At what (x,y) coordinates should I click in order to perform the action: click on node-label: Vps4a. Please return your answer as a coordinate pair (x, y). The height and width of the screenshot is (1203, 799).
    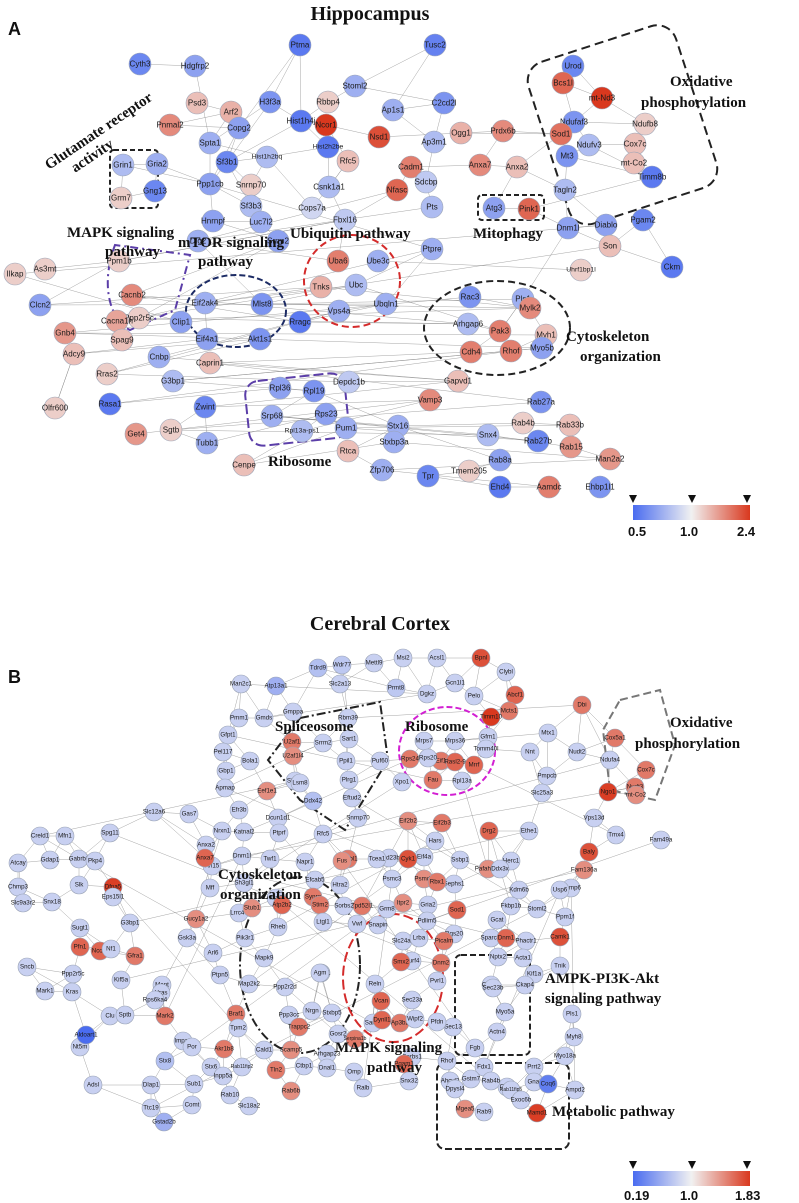
    Looking at the image, I should click on (339, 311).